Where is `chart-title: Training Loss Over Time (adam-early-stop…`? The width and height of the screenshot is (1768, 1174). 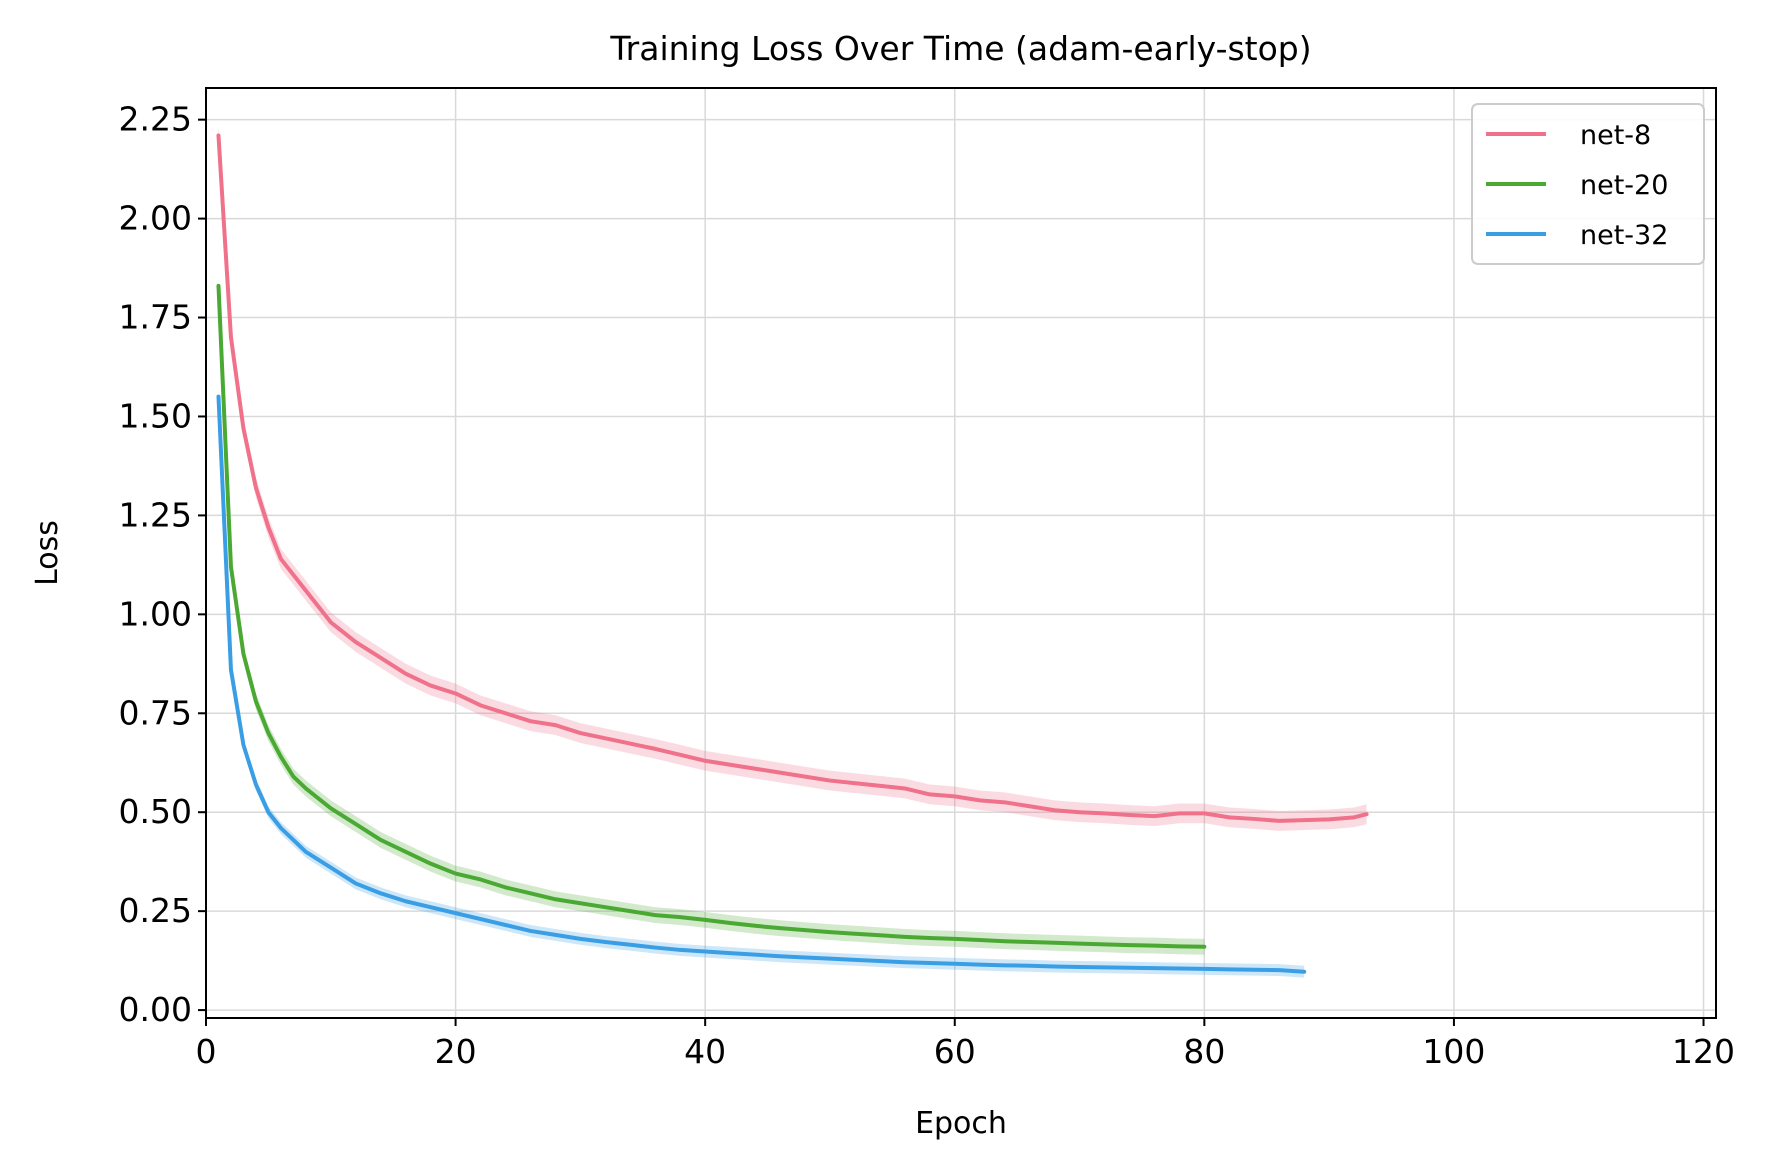 chart-title: Training Loss Over Time (adam-early-stop… is located at coordinates (960, 48).